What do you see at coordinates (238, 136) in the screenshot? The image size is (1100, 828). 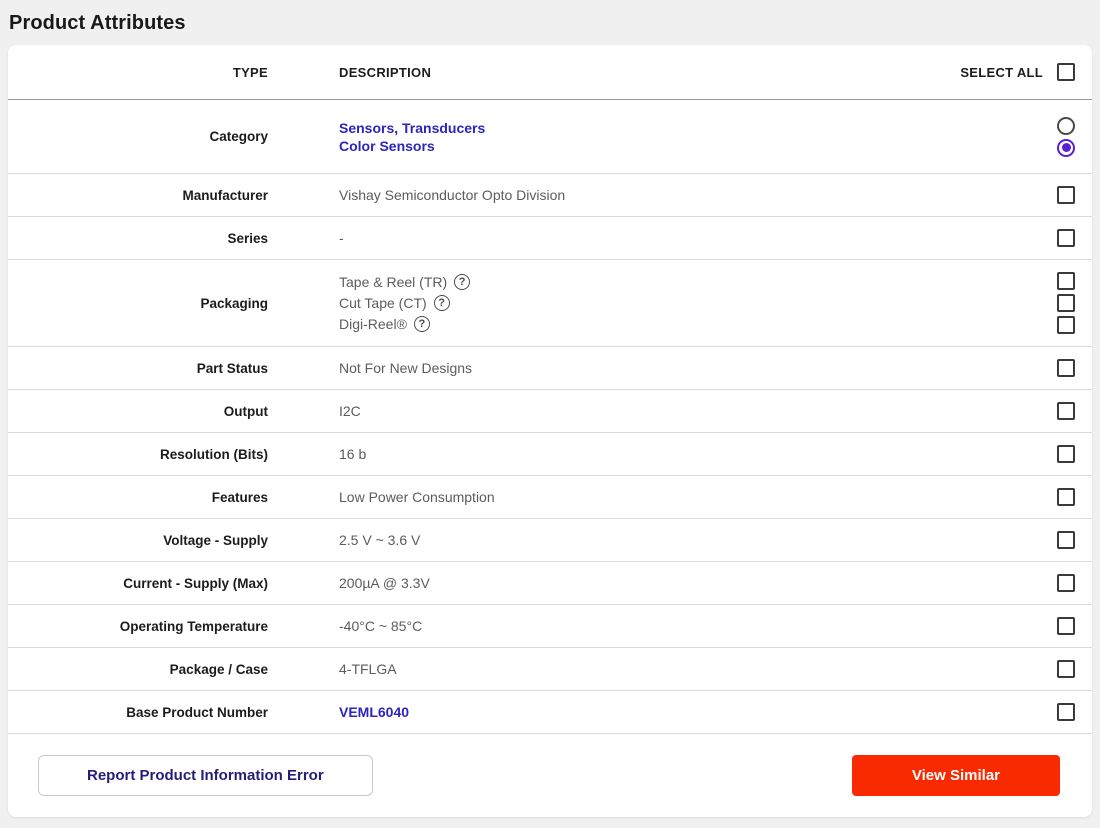 I see `row-label: Category` at bounding box center [238, 136].